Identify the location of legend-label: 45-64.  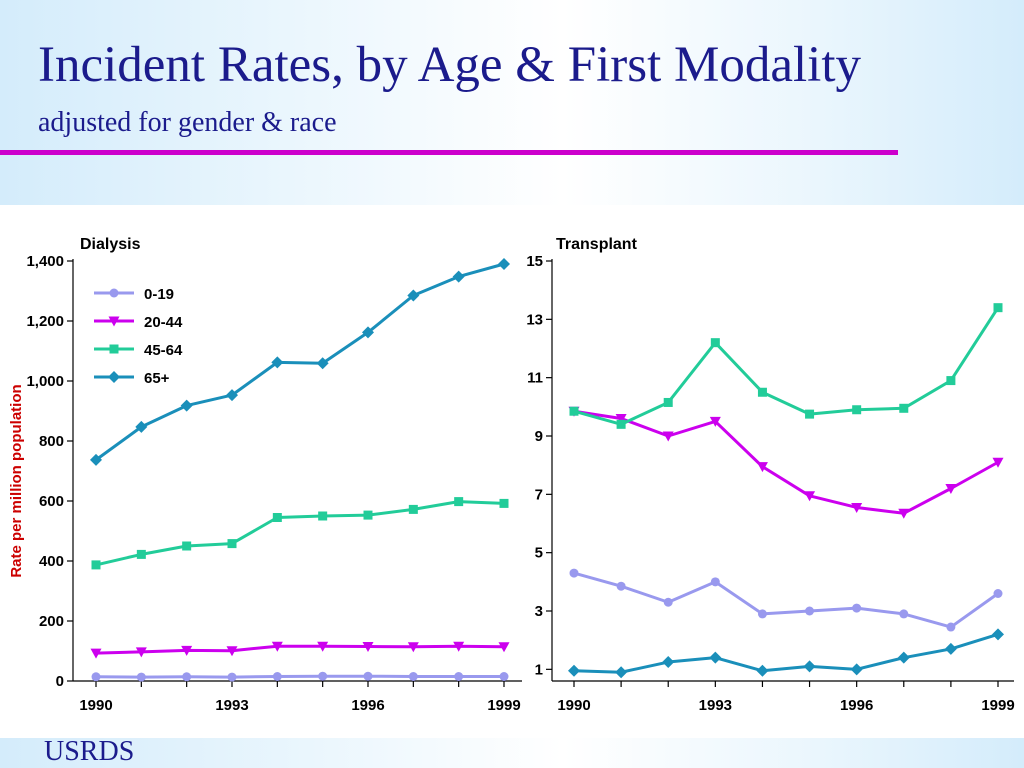
(163, 350).